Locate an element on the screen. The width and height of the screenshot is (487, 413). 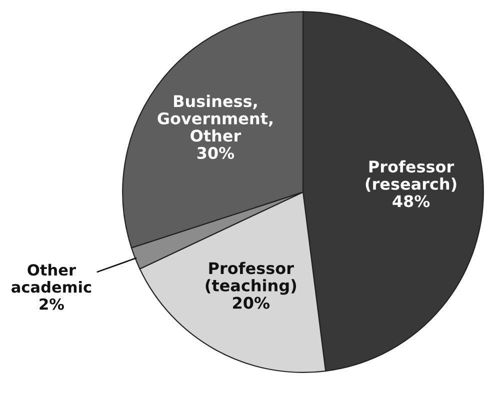
slice-label: Other academic is located at coordinates (52, 278).